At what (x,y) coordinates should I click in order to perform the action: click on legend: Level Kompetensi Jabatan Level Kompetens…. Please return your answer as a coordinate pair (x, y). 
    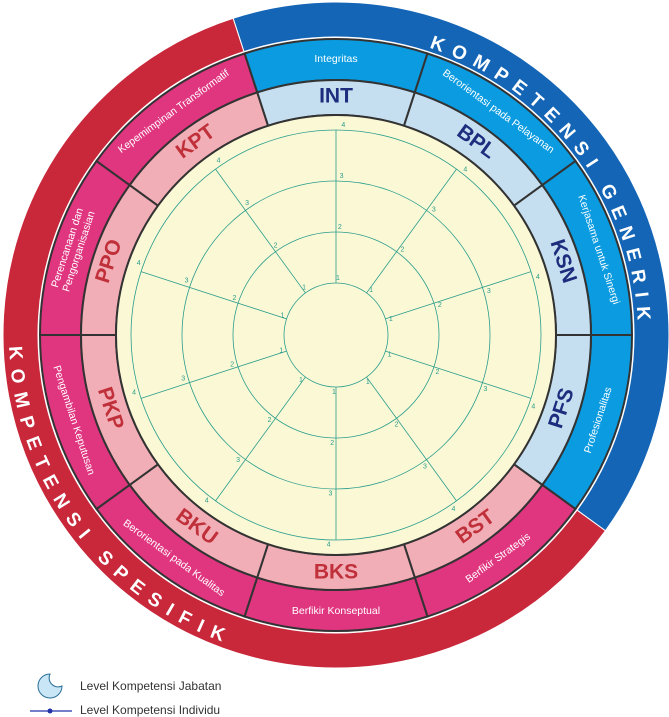
    Looking at the image, I should click on (125, 695).